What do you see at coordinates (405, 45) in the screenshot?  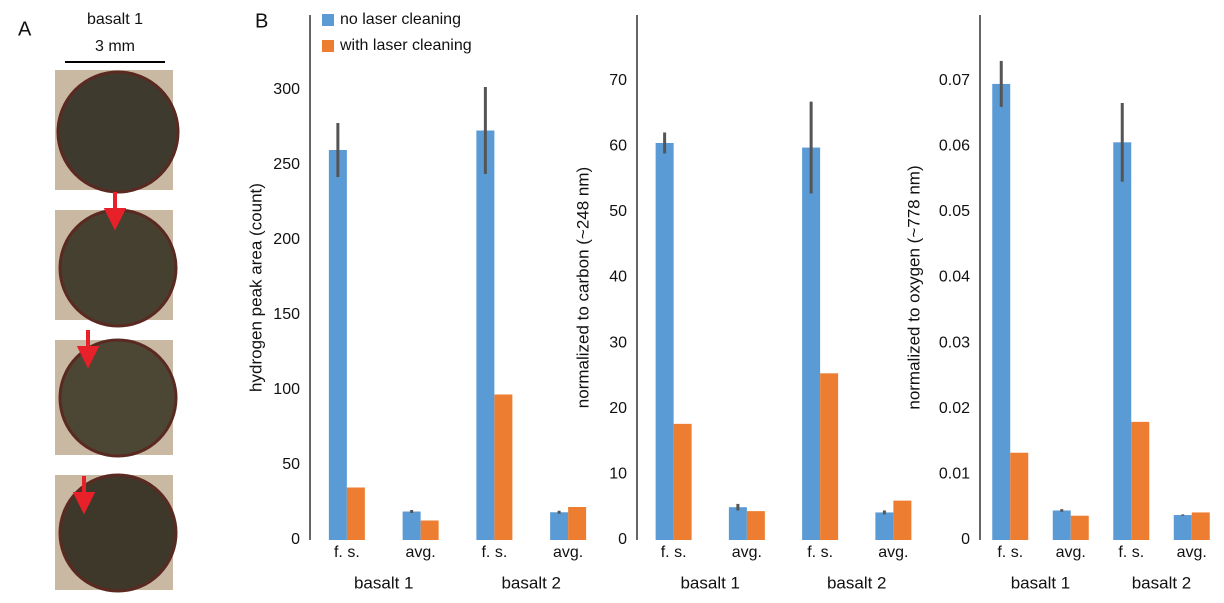 I see `legend-label: with laser cleaning` at bounding box center [405, 45].